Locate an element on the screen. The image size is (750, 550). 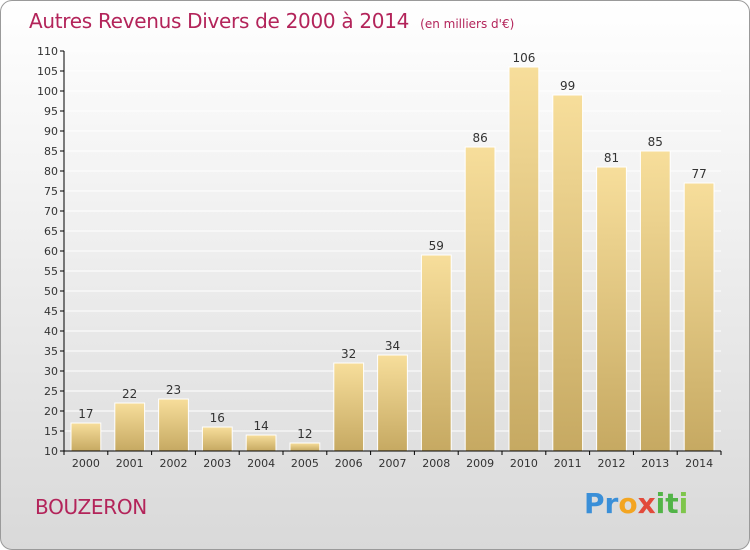
bar-2002 is located at coordinates (173, 425).